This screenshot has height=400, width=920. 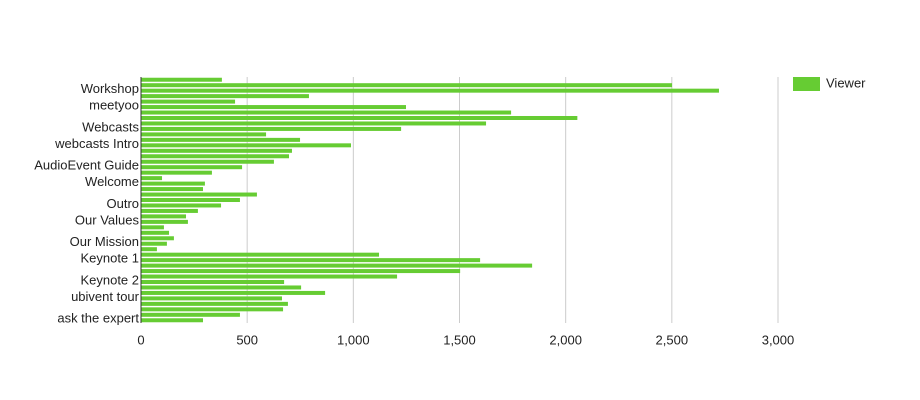 I want to click on x-tick-label: 3,000, so click(x=778, y=339).